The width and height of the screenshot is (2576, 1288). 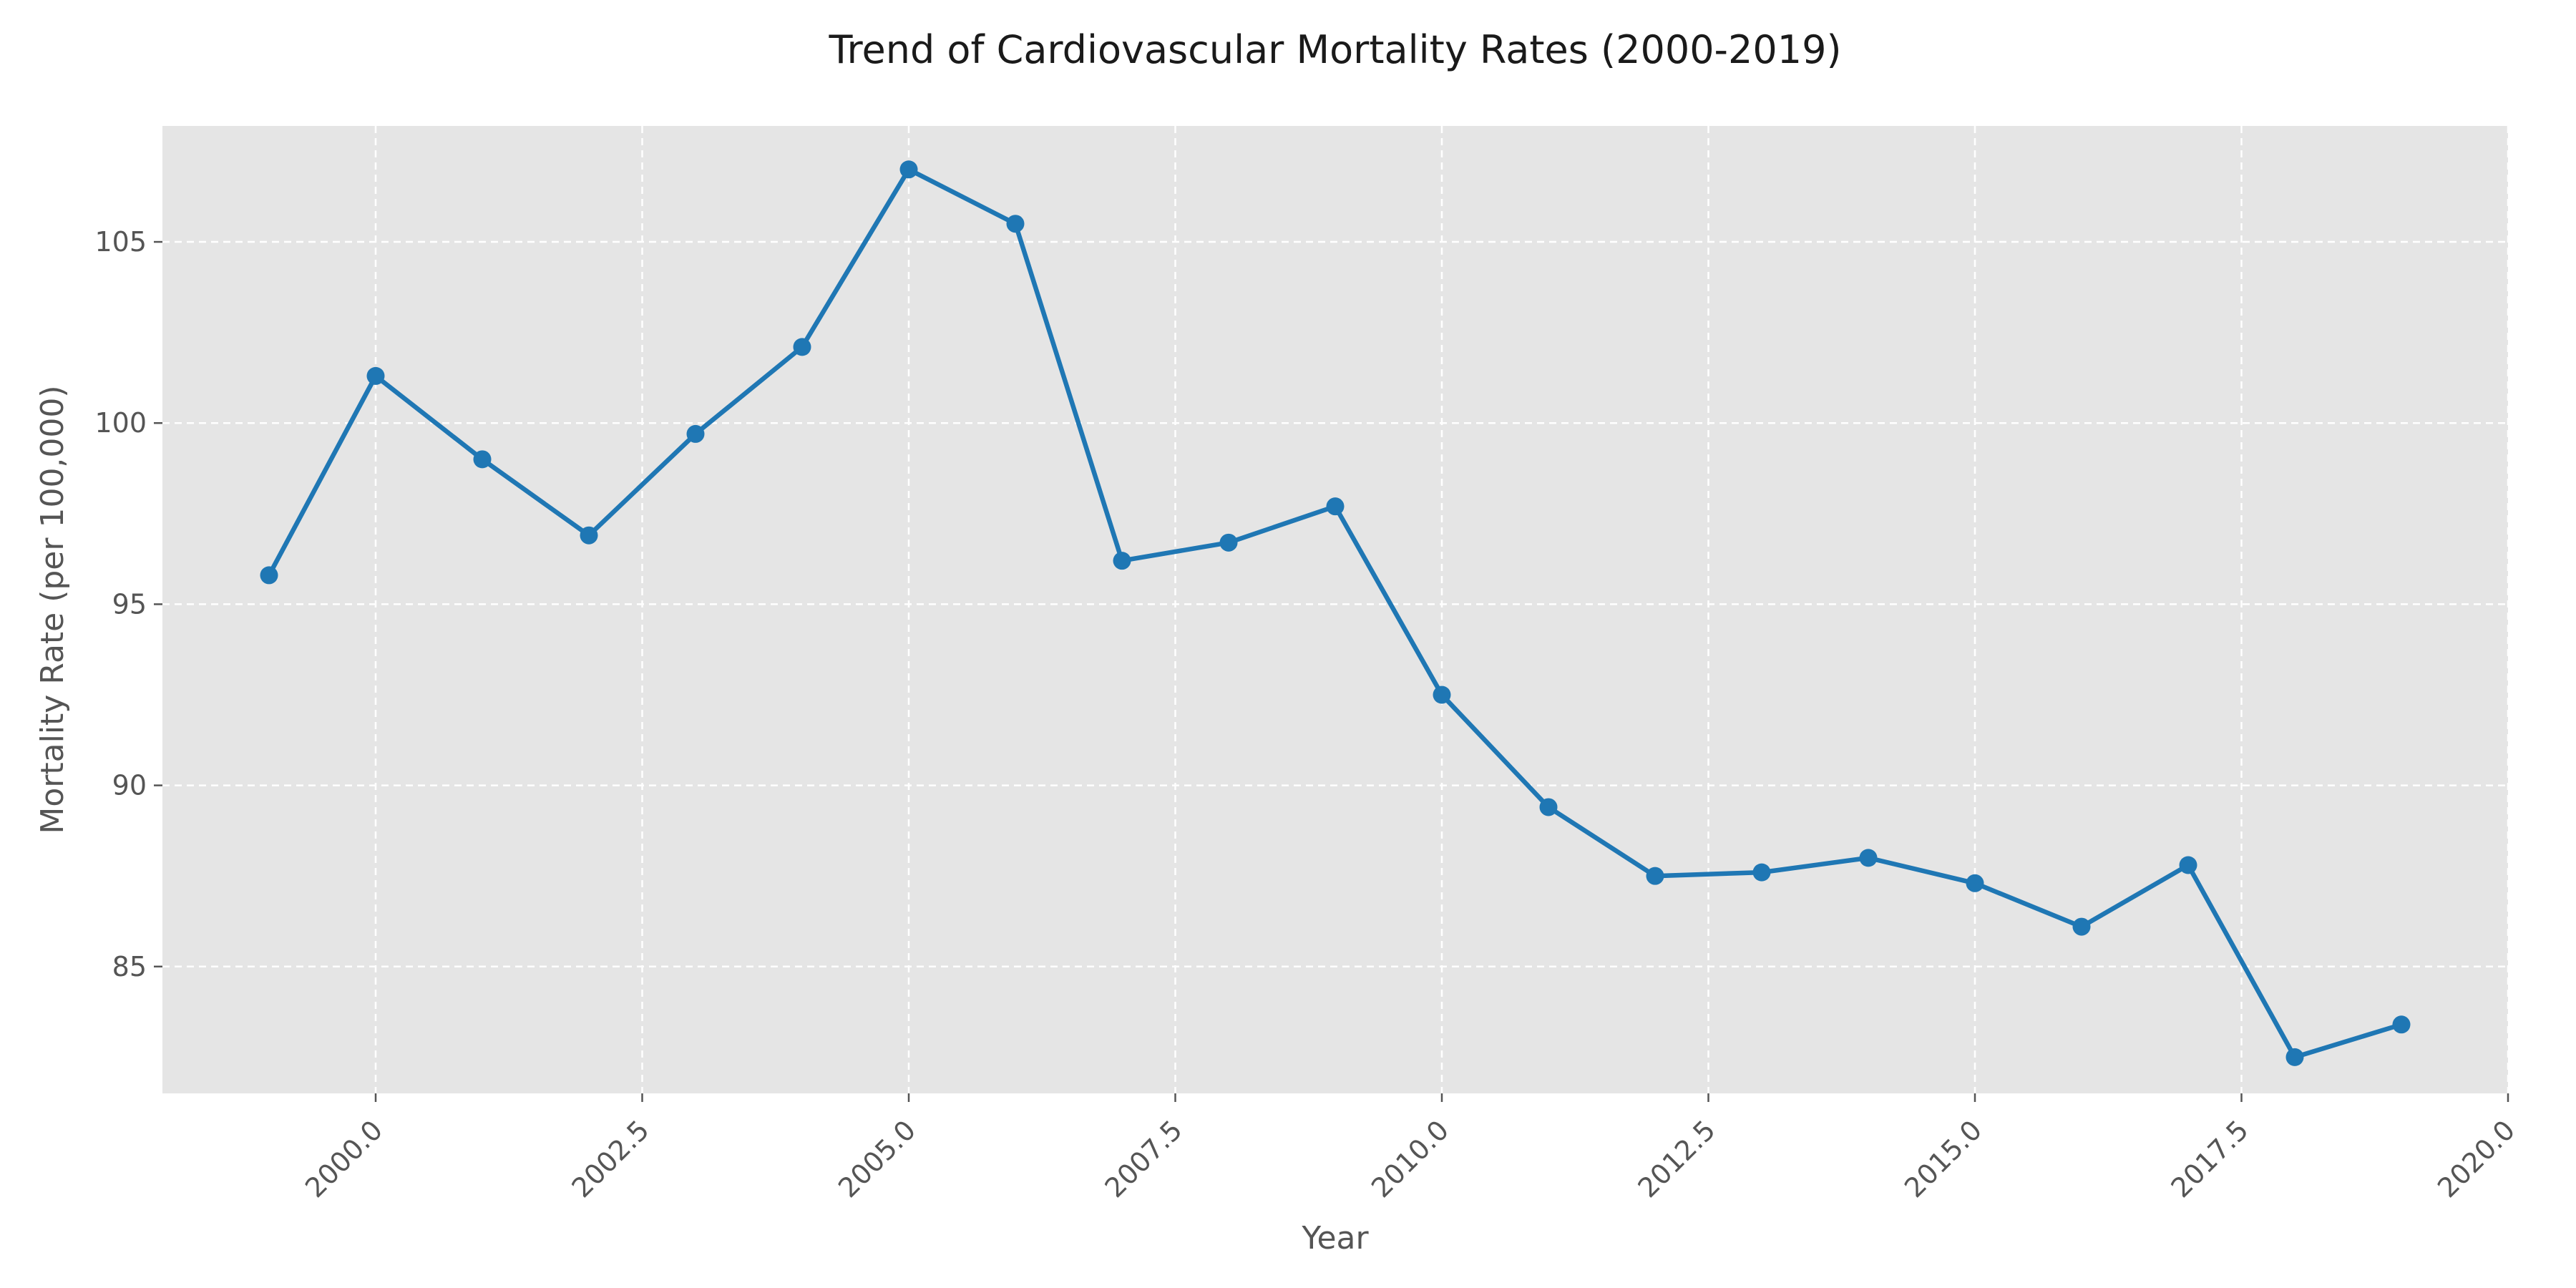 I want to click on y-tick-label: 95, so click(x=129, y=604).